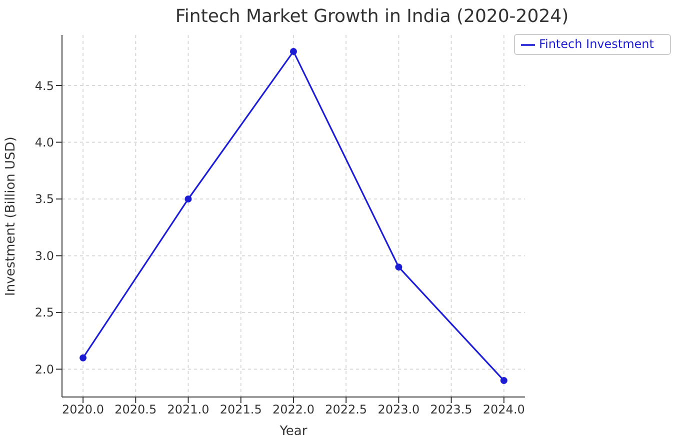 This screenshot has width=683, height=435. What do you see at coordinates (372, 16) in the screenshot?
I see `chart-title: Fintech Market Growth in India (2020-2024)` at bounding box center [372, 16].